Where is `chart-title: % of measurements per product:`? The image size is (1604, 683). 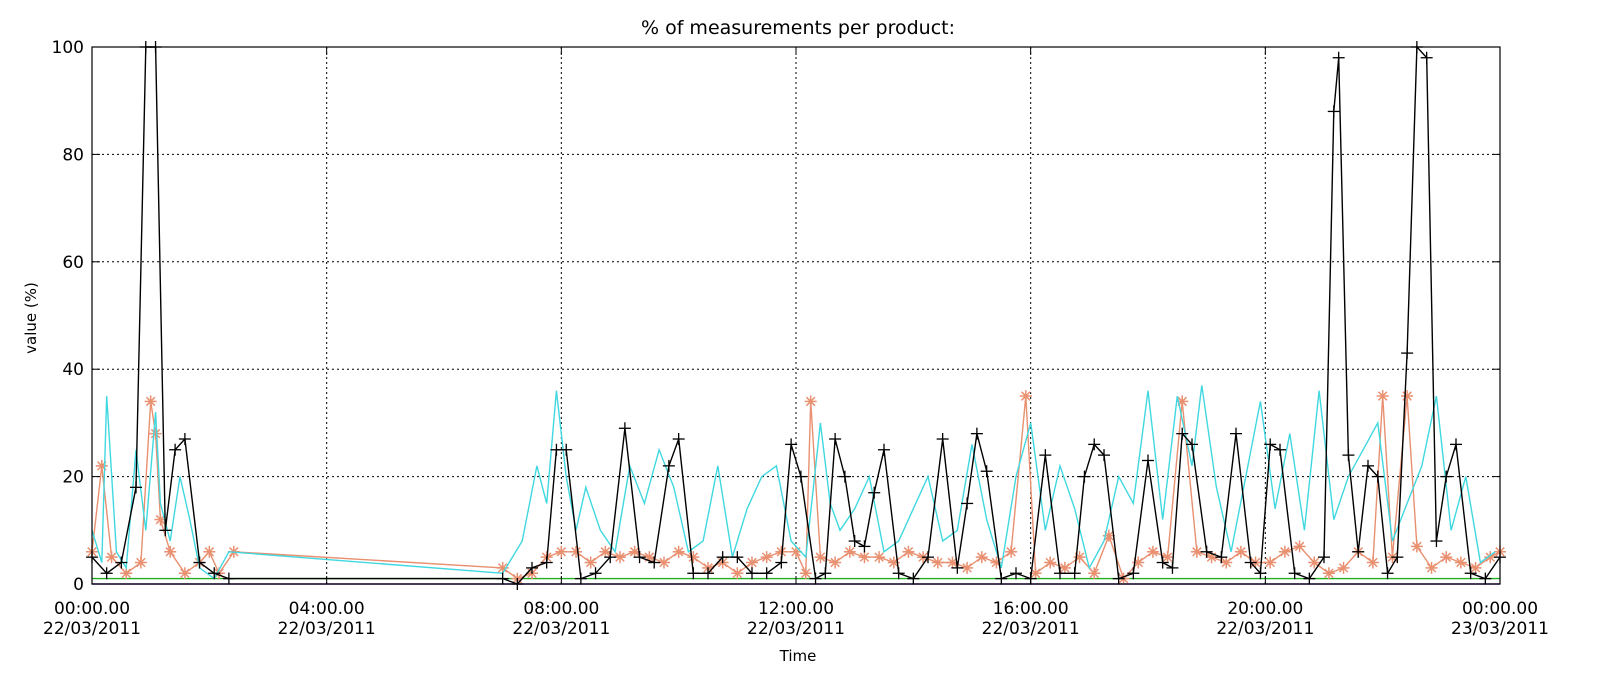
chart-title: % of measurements per product: is located at coordinates (798, 28).